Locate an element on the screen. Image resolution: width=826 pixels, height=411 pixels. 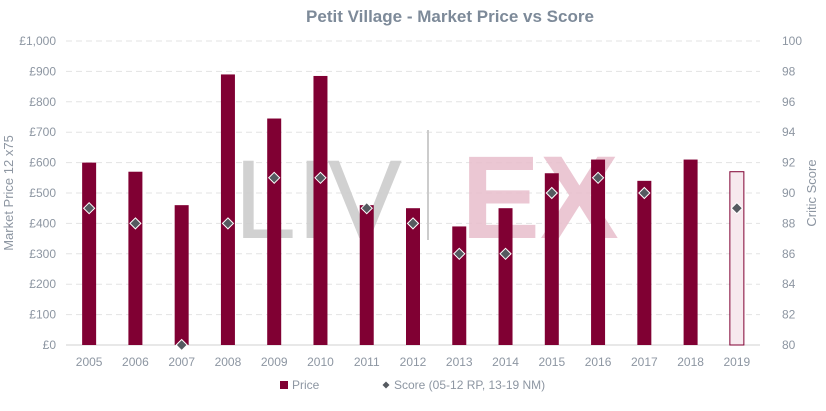
x-tick-label: 2014 is located at coordinates (505, 362).